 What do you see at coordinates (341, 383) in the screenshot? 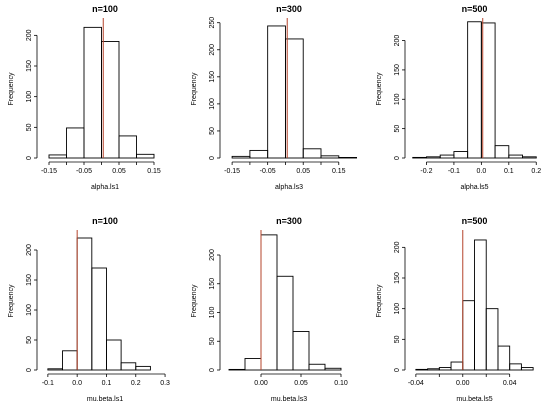
I see `x-tick-label: 0.10` at bounding box center [341, 383].